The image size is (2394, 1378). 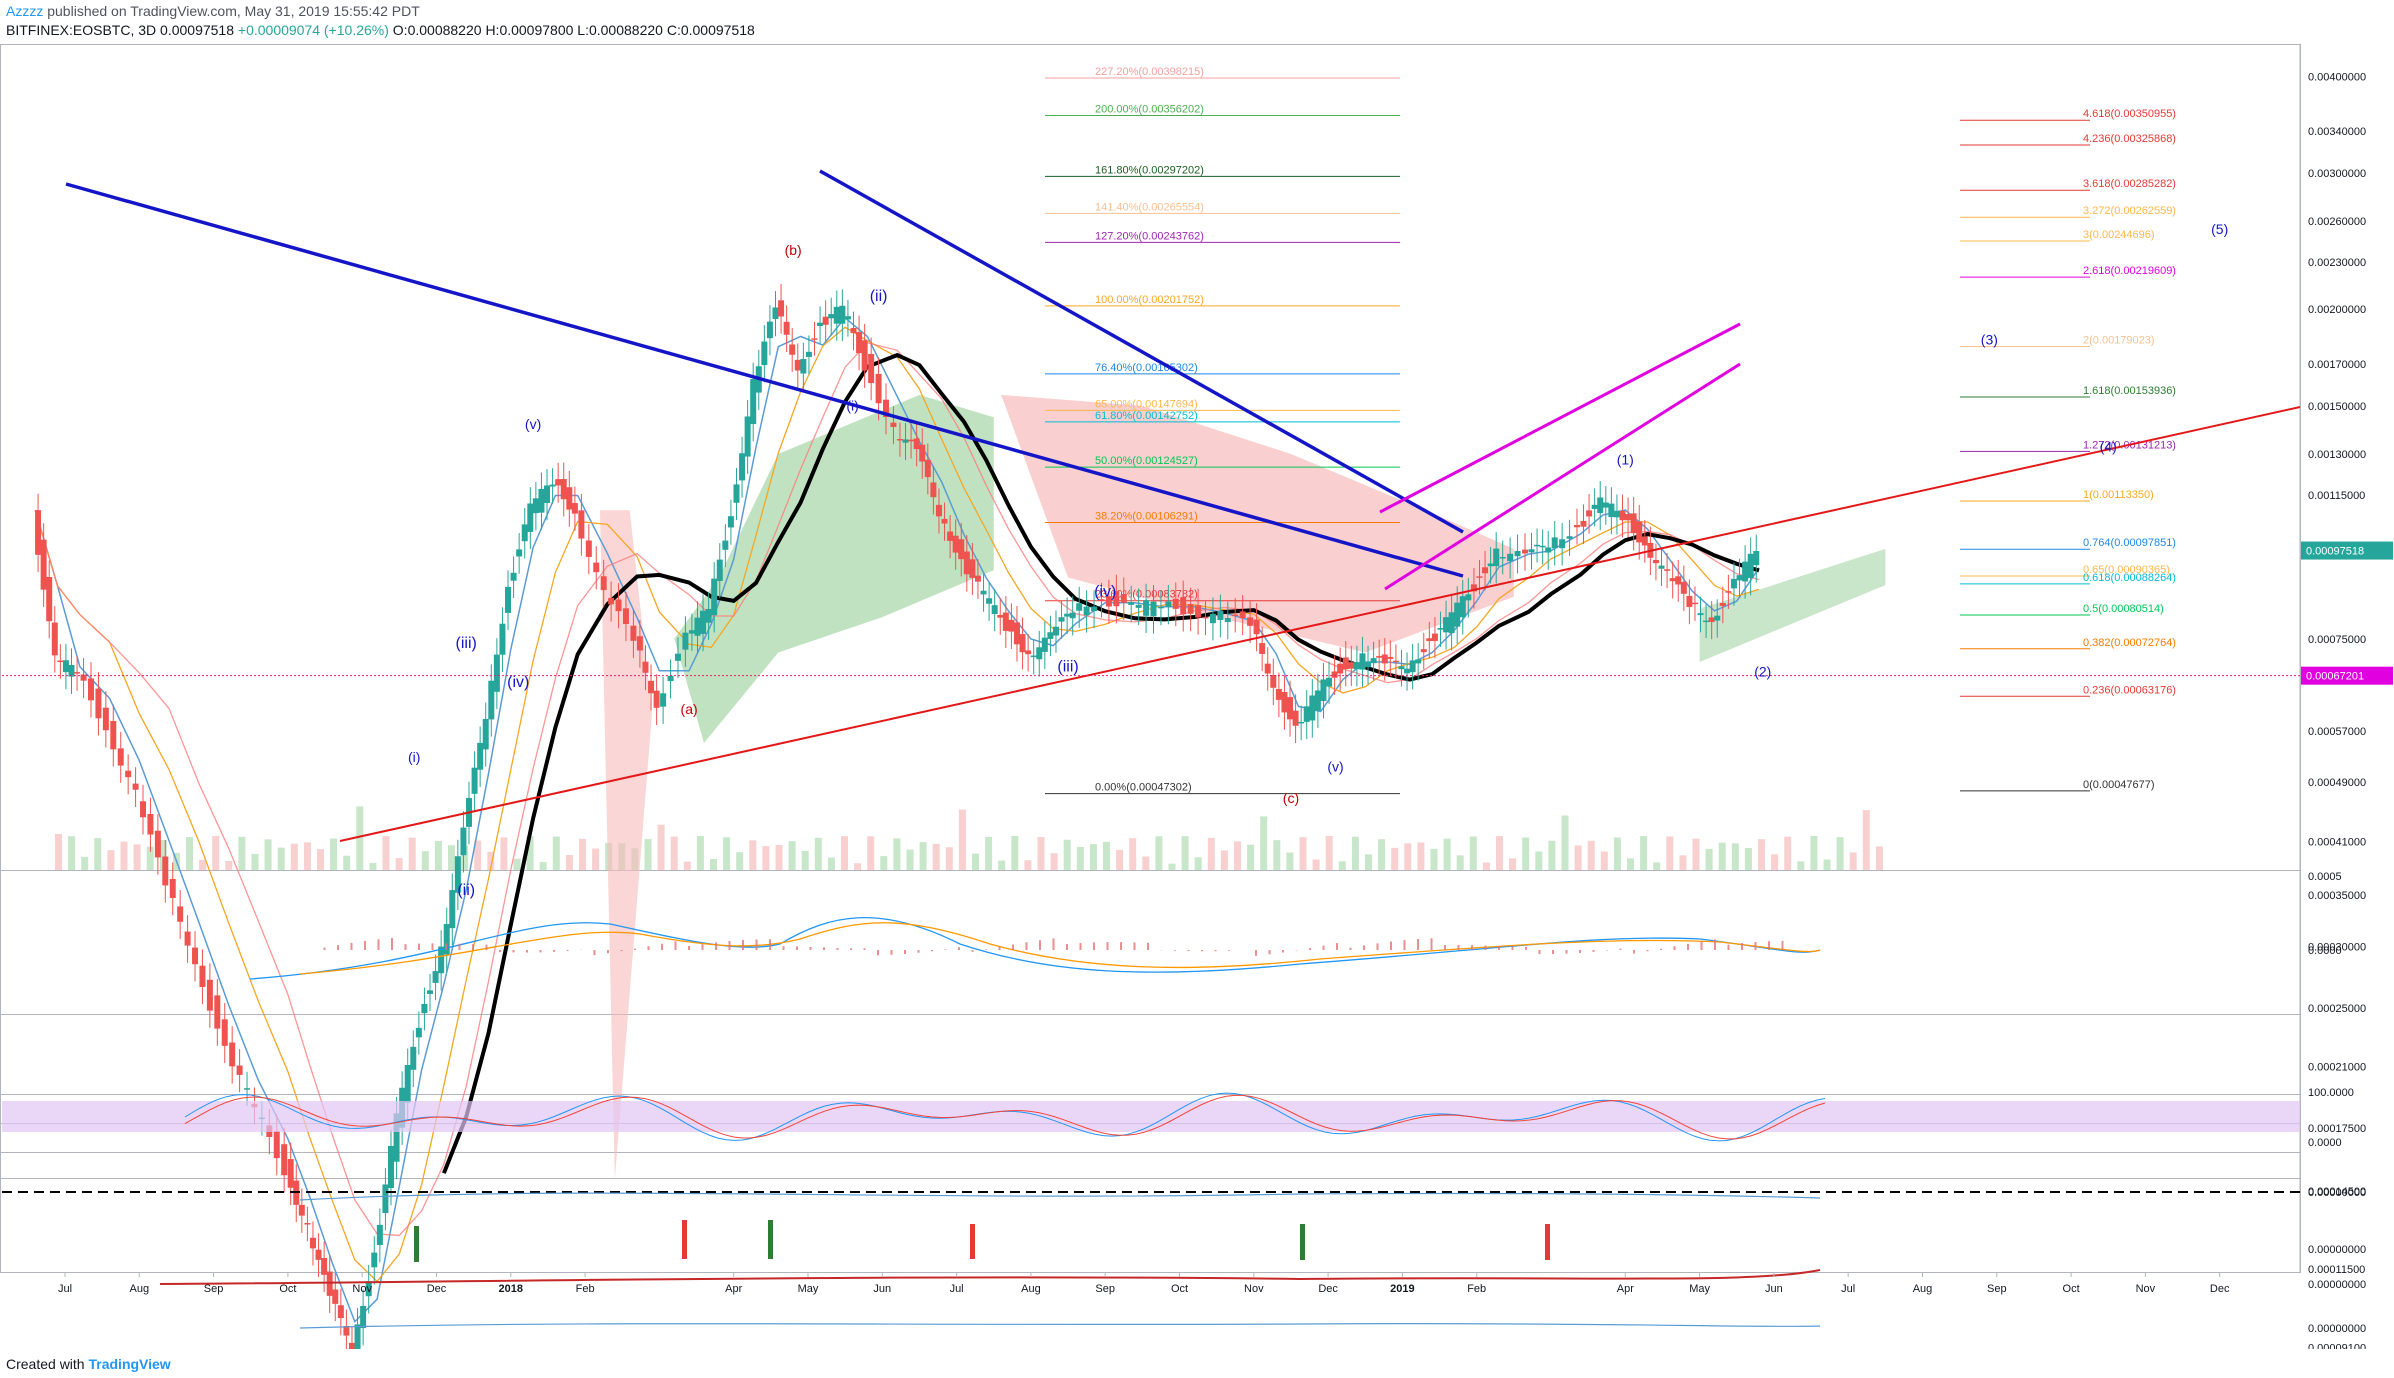 What do you see at coordinates (2337, 1250) in the screenshot?
I see `osc2-tick: 0.00000000` at bounding box center [2337, 1250].